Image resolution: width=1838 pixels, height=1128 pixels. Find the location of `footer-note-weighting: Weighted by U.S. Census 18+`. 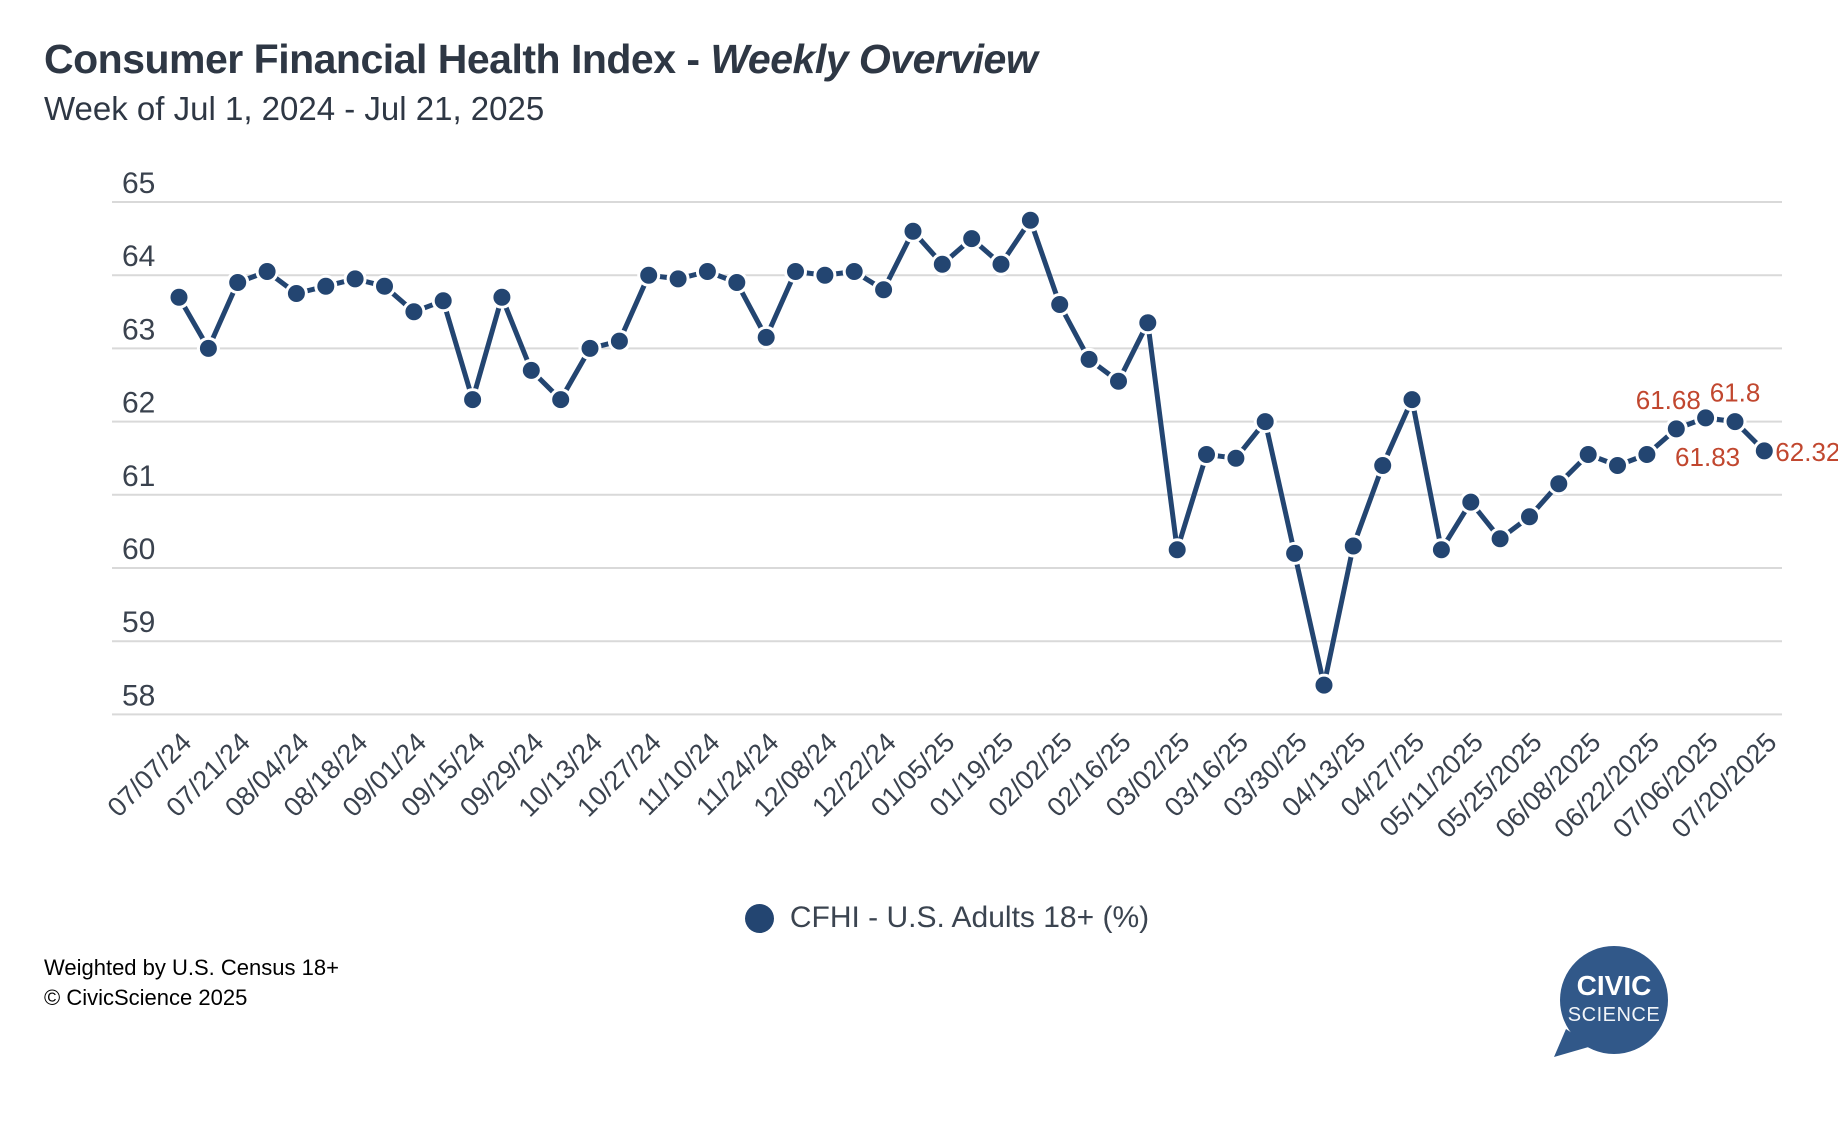

footer-note-weighting: Weighted by U.S. Census 18+ is located at coordinates (191, 967).